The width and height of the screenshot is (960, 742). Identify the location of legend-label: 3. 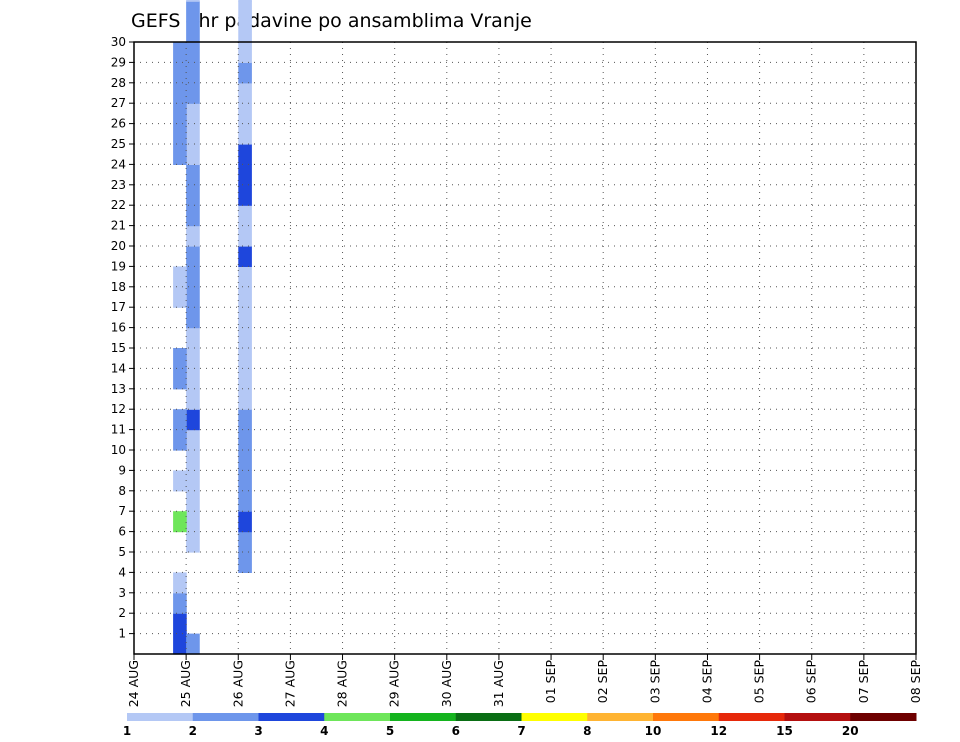
(258, 731).